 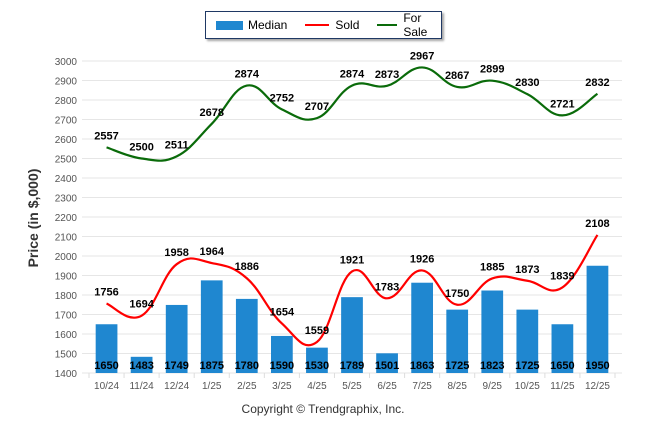 I want to click on sold-label: 1964, so click(x=211, y=252).